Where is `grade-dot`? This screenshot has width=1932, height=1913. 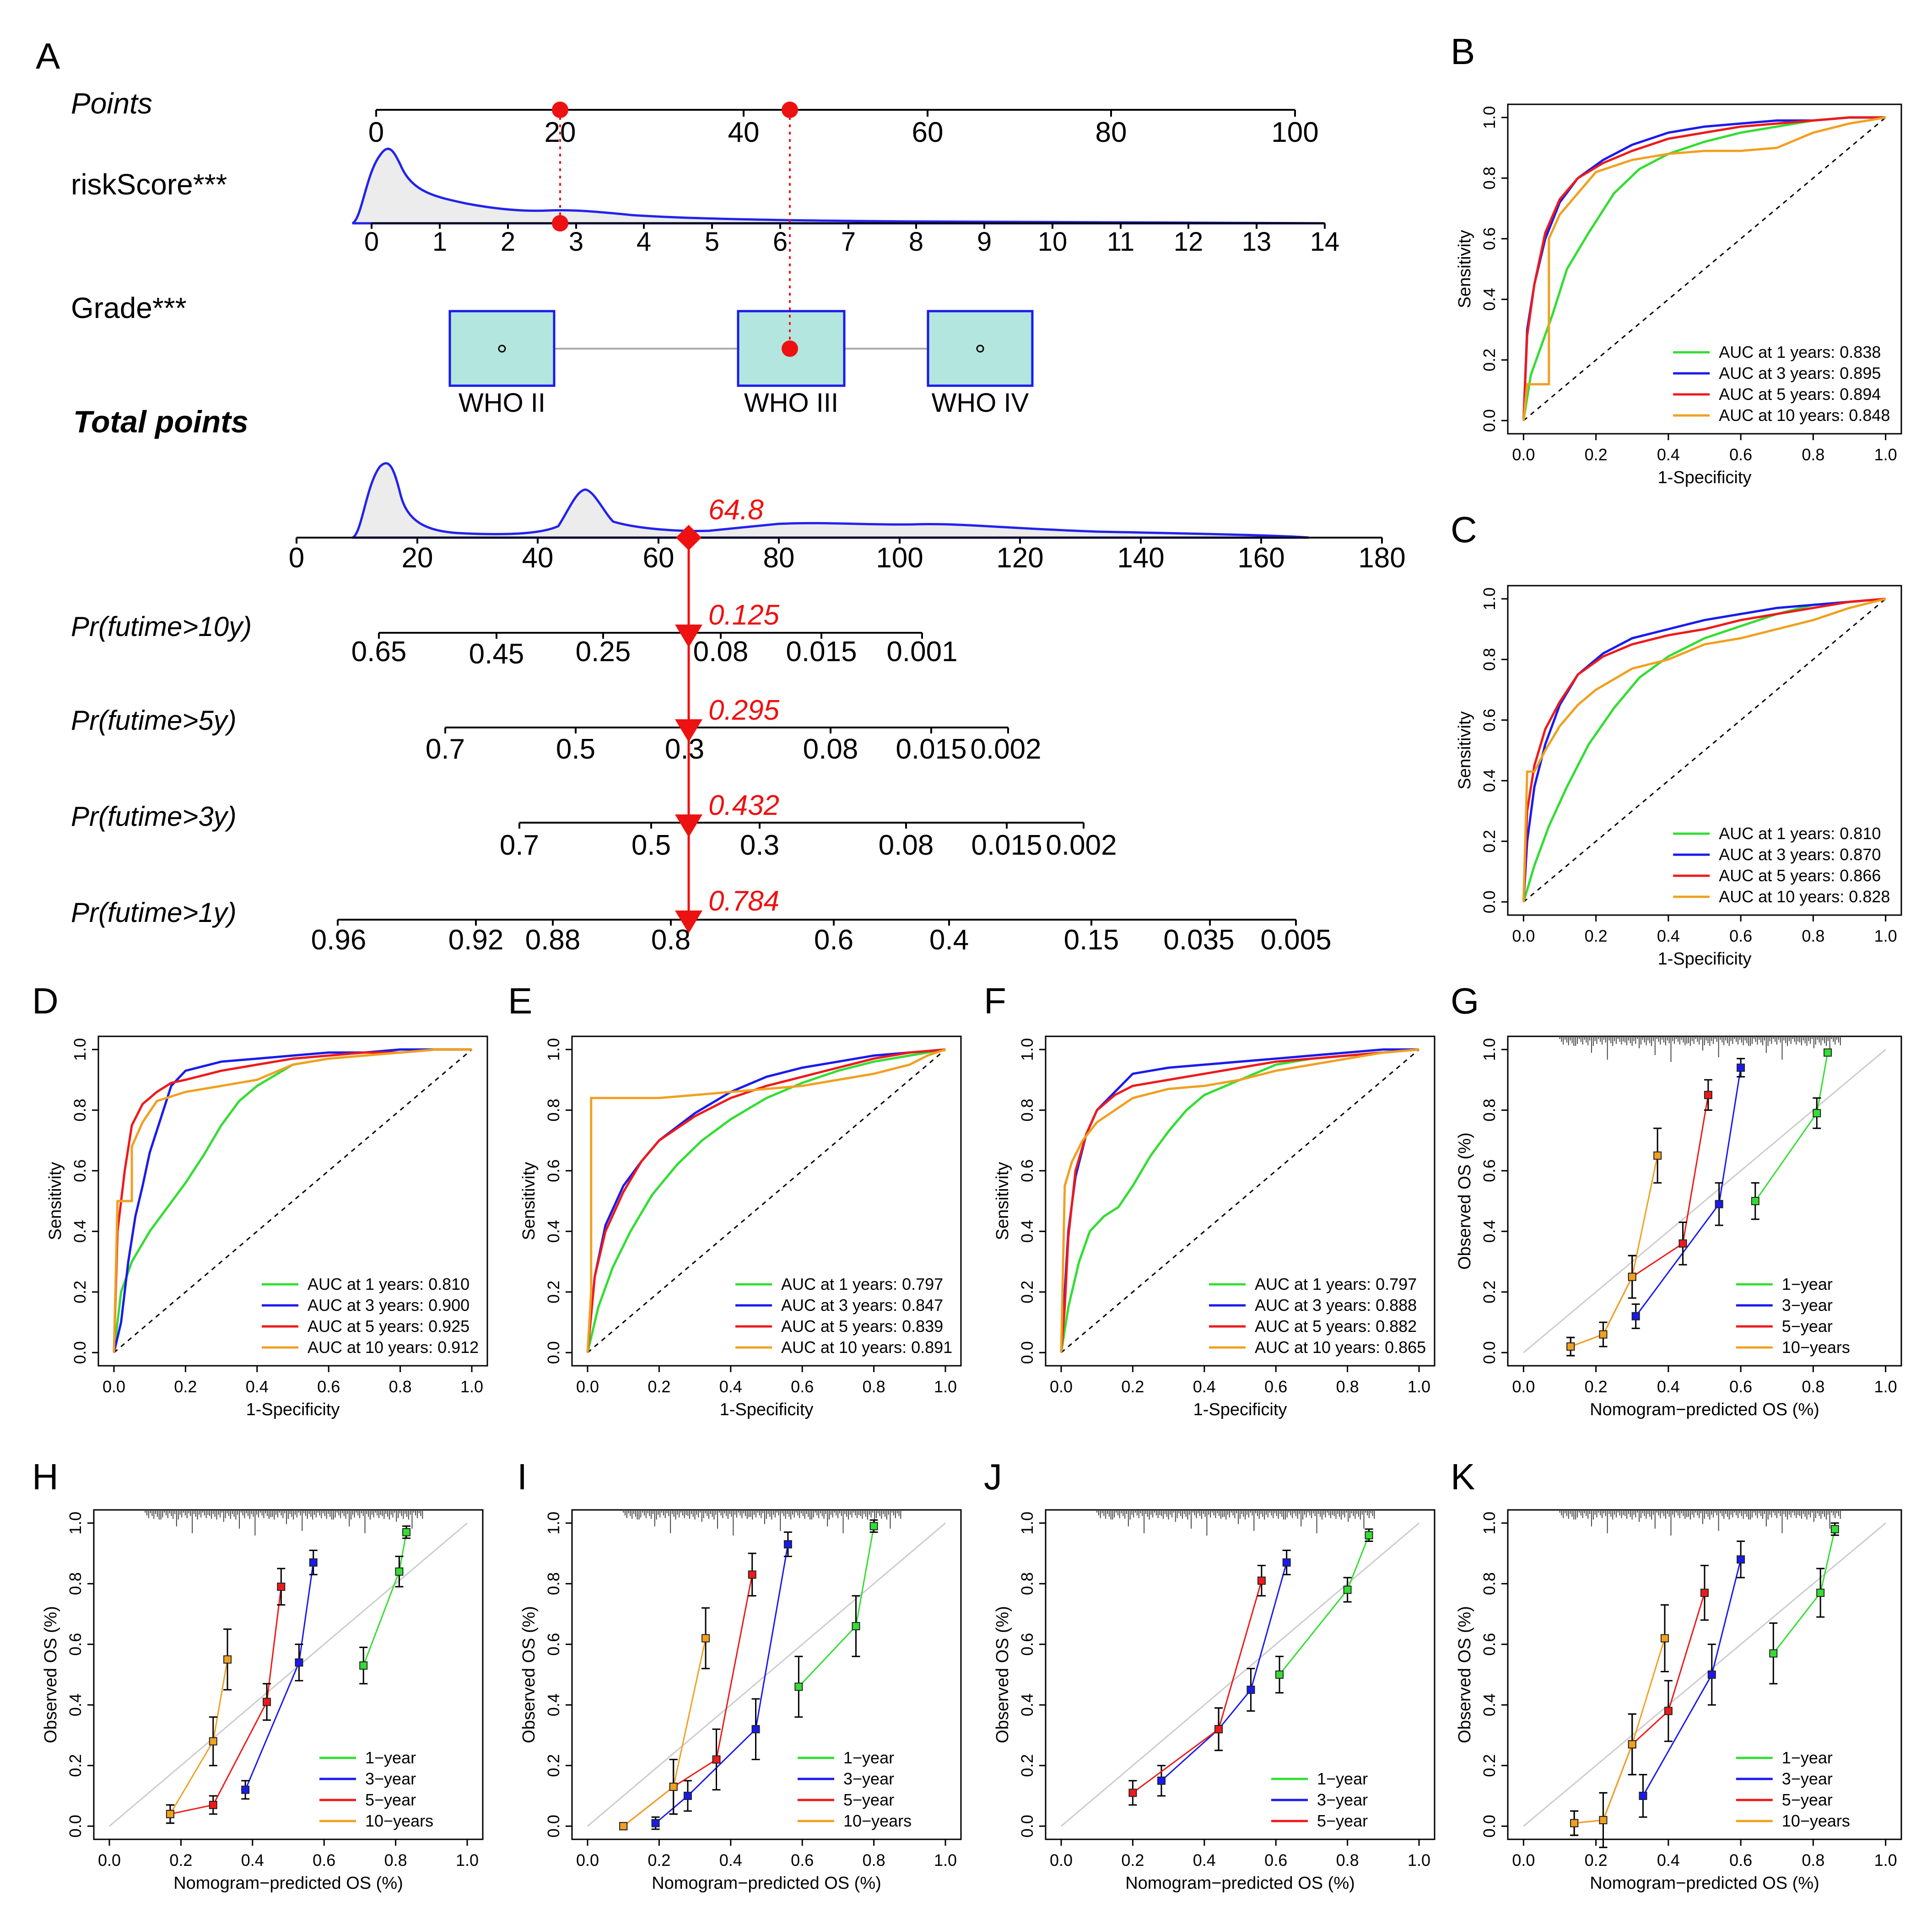
grade-dot is located at coordinates (980, 349).